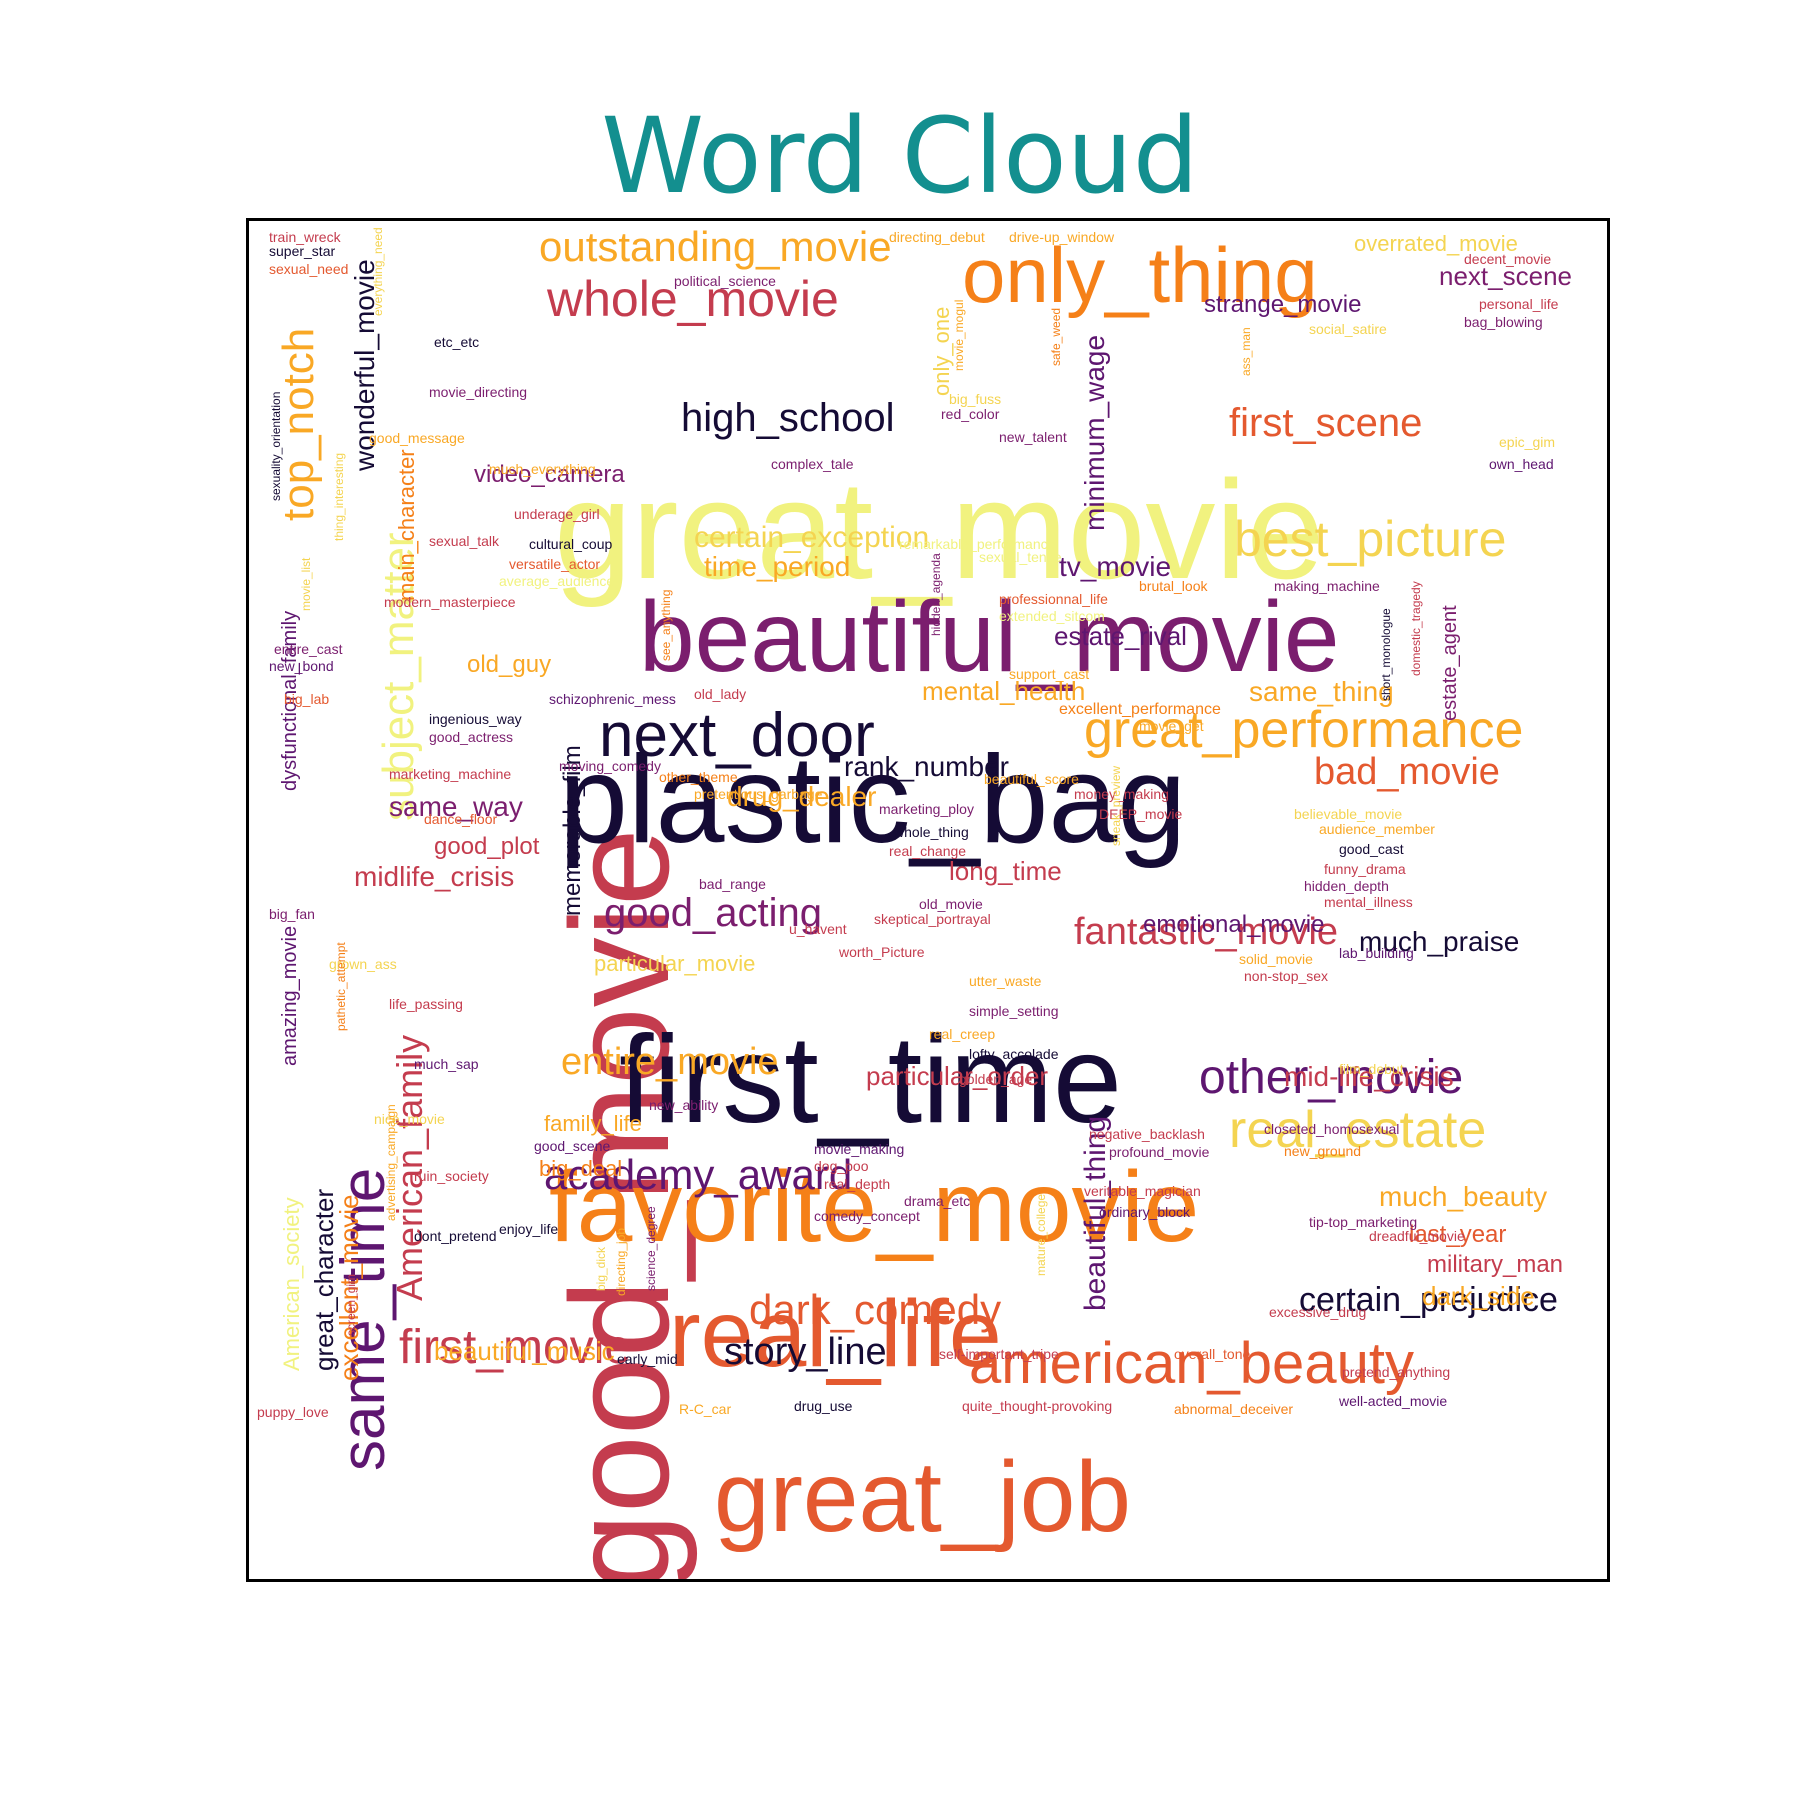 The width and height of the screenshot is (1800, 1800). I want to click on word-whole-thing: whole_thing, so click(931, 832).